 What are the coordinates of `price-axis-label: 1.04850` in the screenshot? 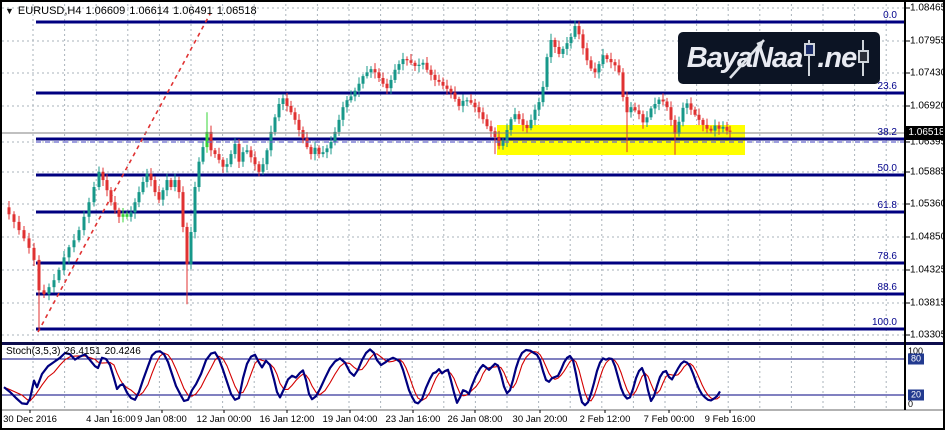 It's located at (927, 237).